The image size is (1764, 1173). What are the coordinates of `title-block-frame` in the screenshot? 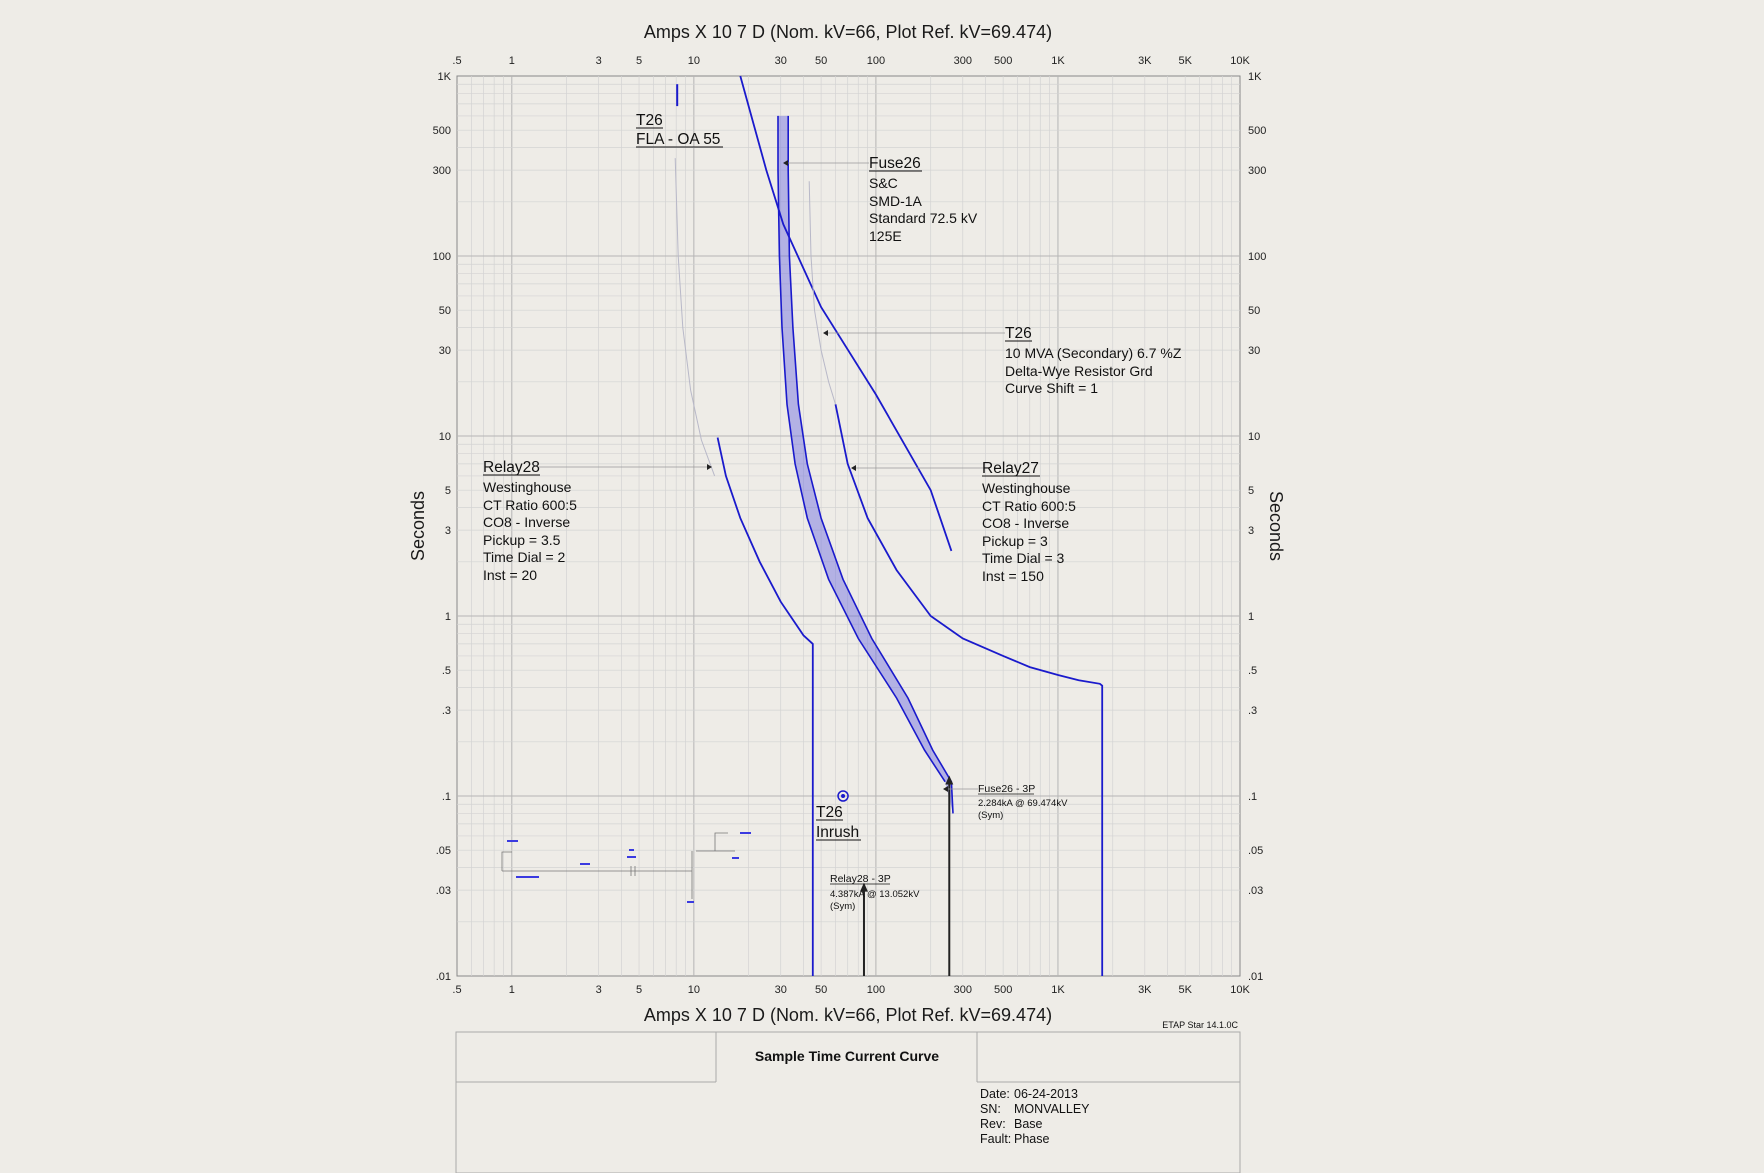 It's located at (848, 1102).